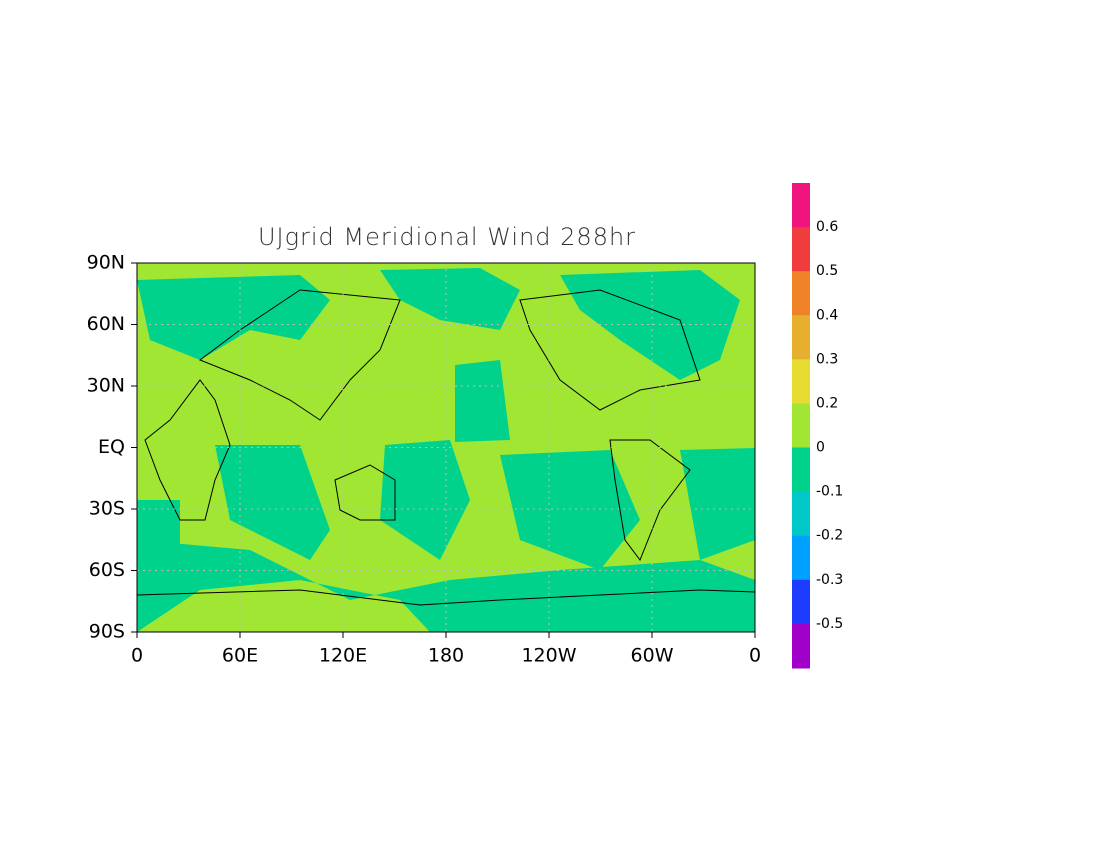  Describe the element at coordinates (652, 656) in the screenshot. I see `x-tick-label: 60W` at that location.